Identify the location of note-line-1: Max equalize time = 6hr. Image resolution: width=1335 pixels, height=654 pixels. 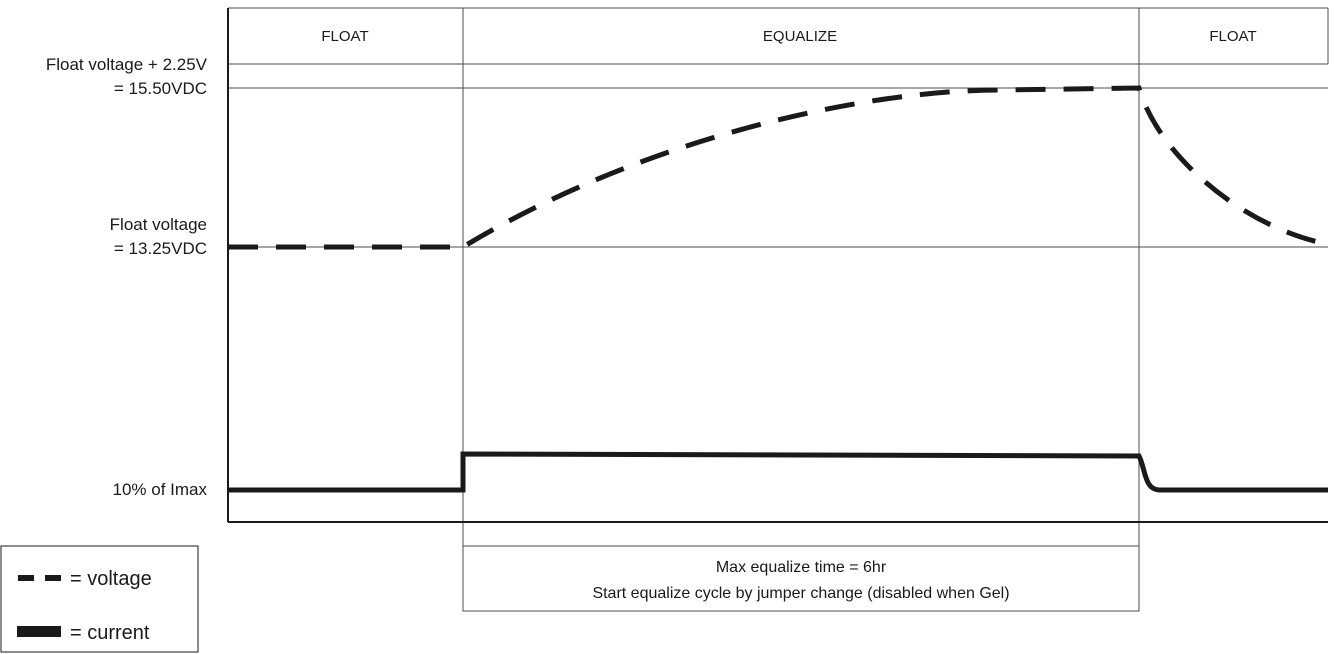
(801, 567).